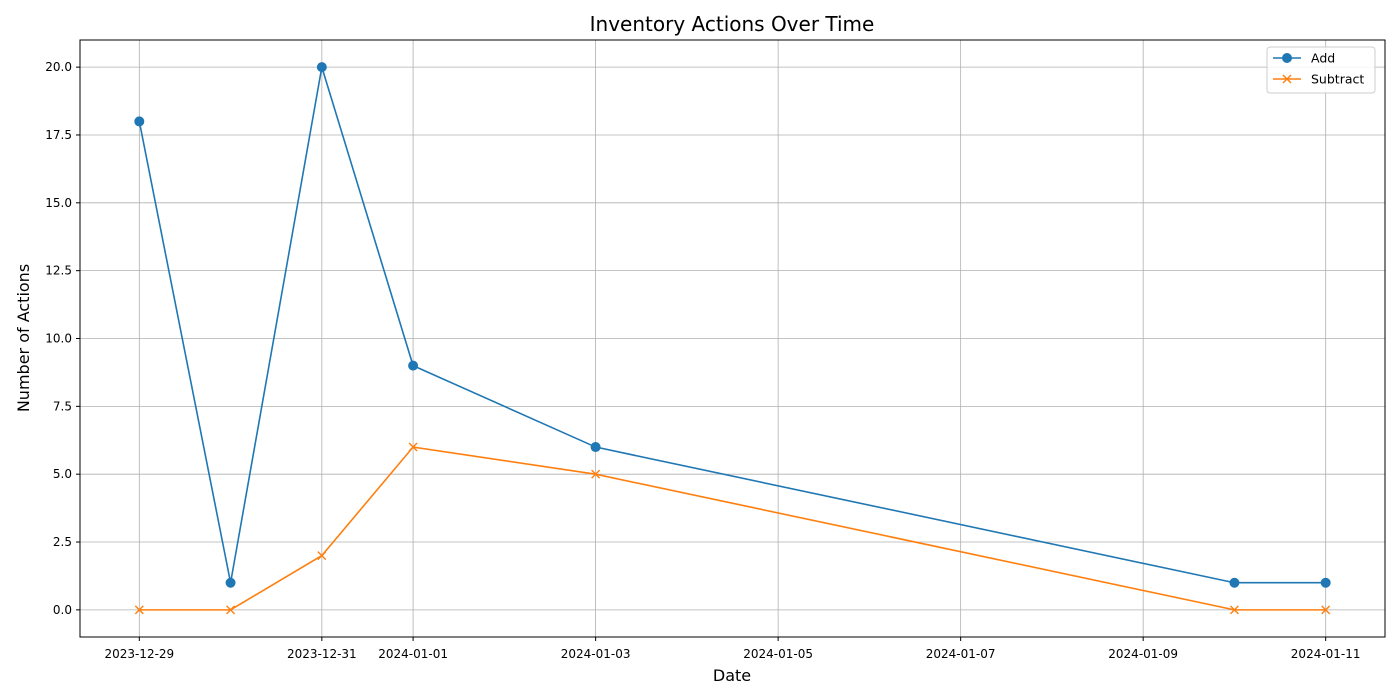  What do you see at coordinates (778, 654) in the screenshot?
I see `x-tick-label: 2024-01-05` at bounding box center [778, 654].